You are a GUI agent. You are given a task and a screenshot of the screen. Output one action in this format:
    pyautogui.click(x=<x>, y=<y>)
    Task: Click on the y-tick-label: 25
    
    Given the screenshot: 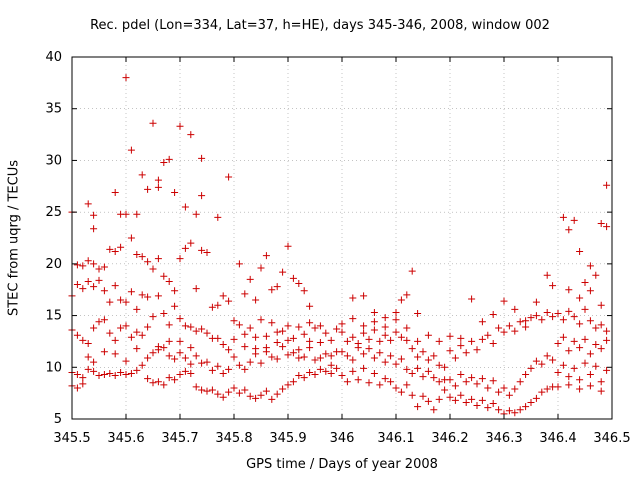 What is the action you would take?
    pyautogui.click(x=53, y=212)
    